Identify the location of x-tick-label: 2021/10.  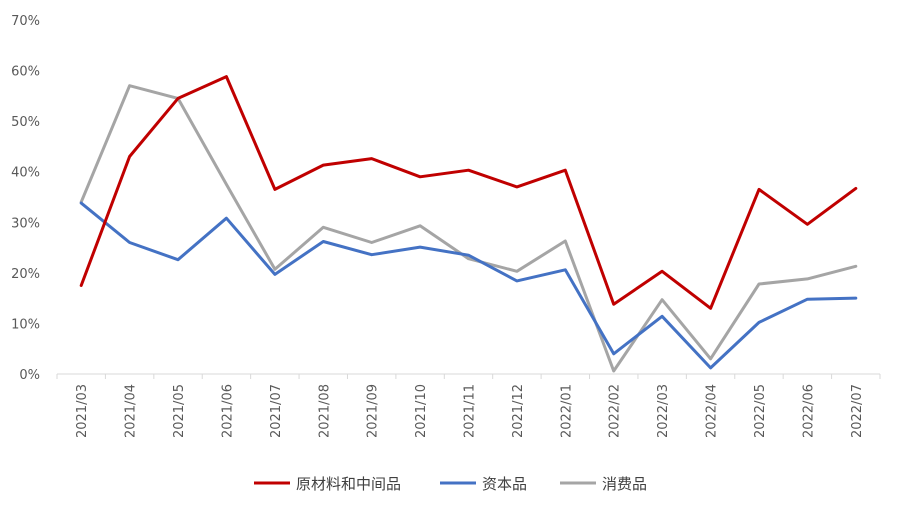
(421, 411).